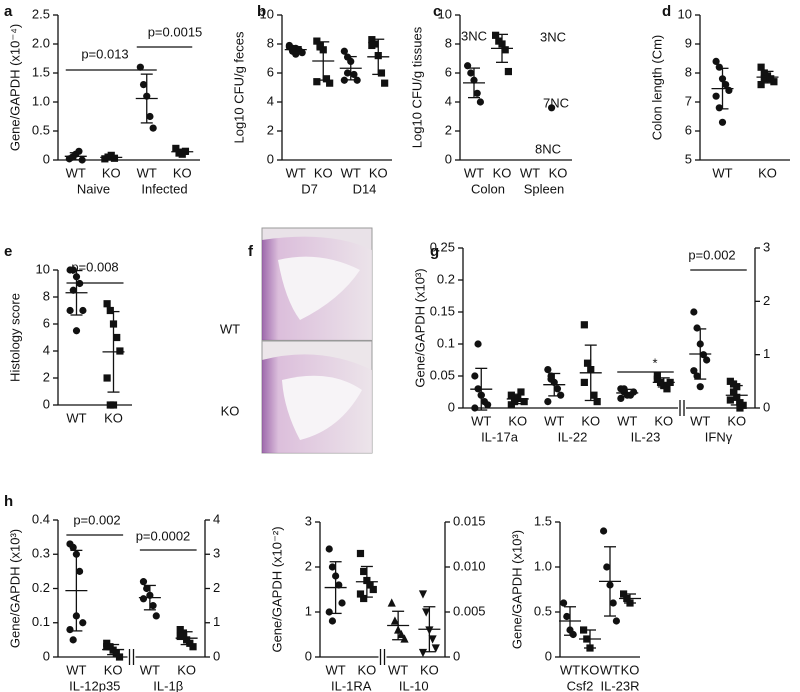  What do you see at coordinates (766, 406) in the screenshot?
I see `y2-tick-label: 0` at bounding box center [766, 406].